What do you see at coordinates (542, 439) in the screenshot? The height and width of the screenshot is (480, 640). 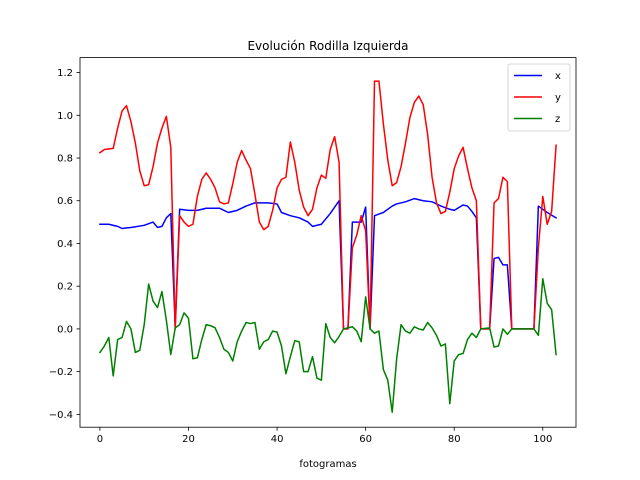 I see `x-tick-label: 100` at bounding box center [542, 439].